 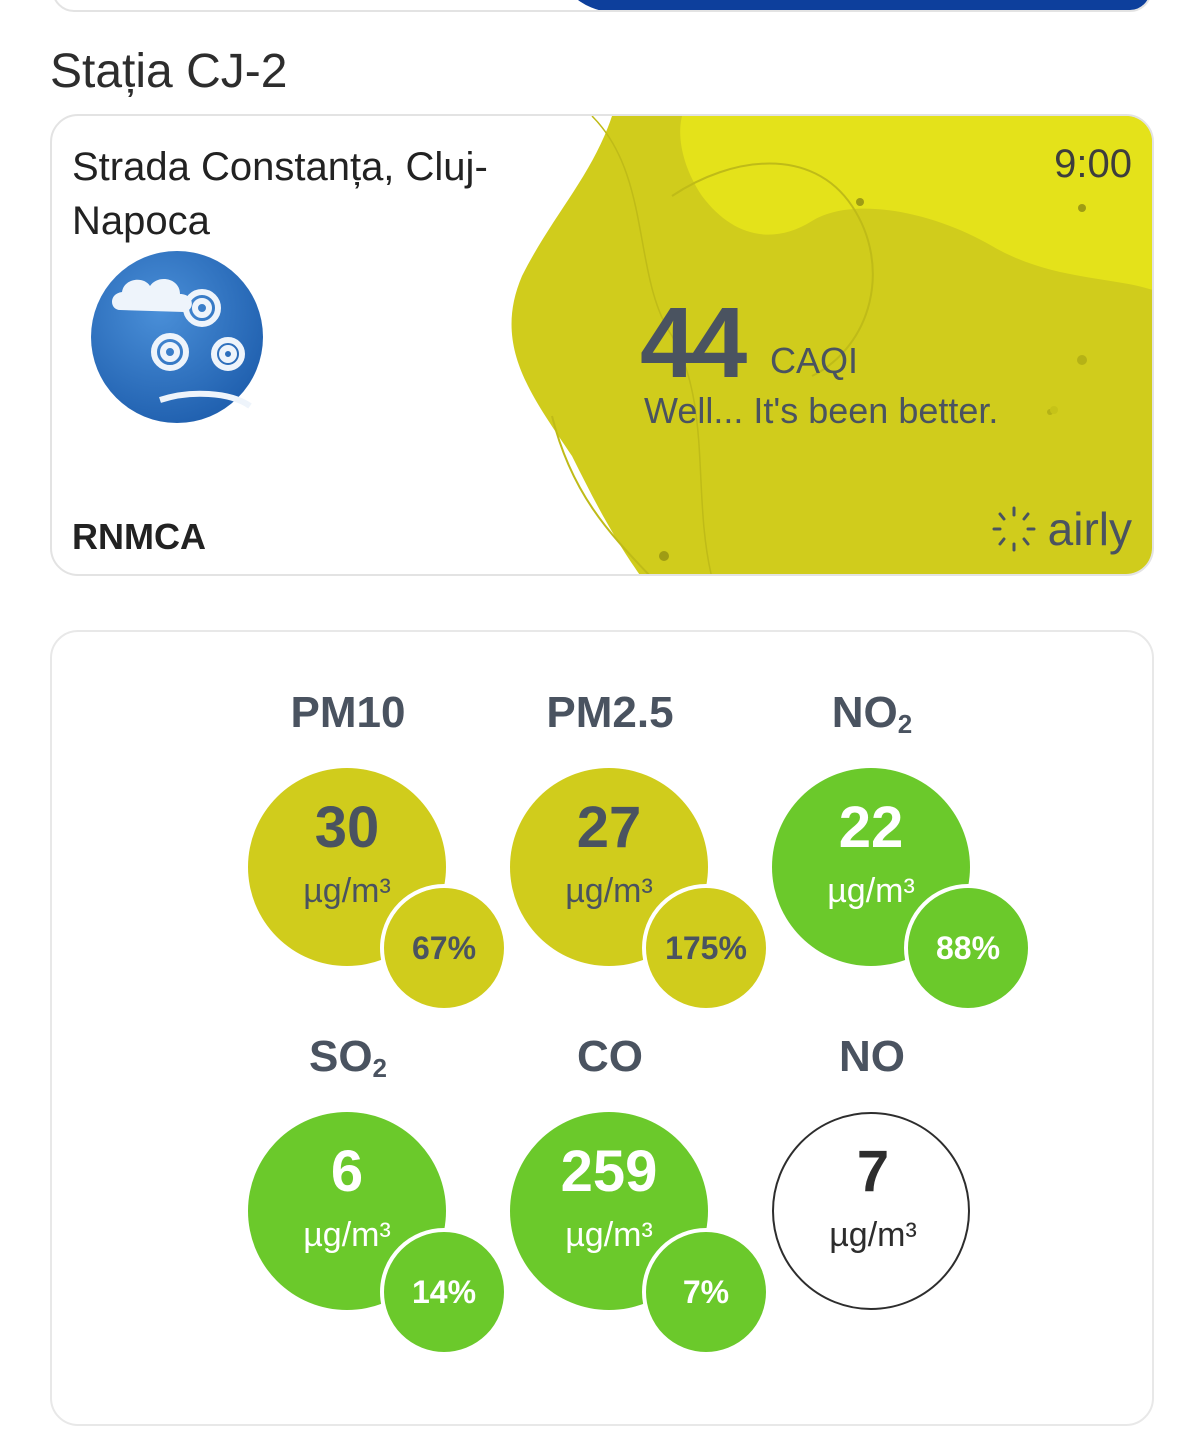 What do you see at coordinates (139, 536) in the screenshot?
I see `provider-name: RNMCA` at bounding box center [139, 536].